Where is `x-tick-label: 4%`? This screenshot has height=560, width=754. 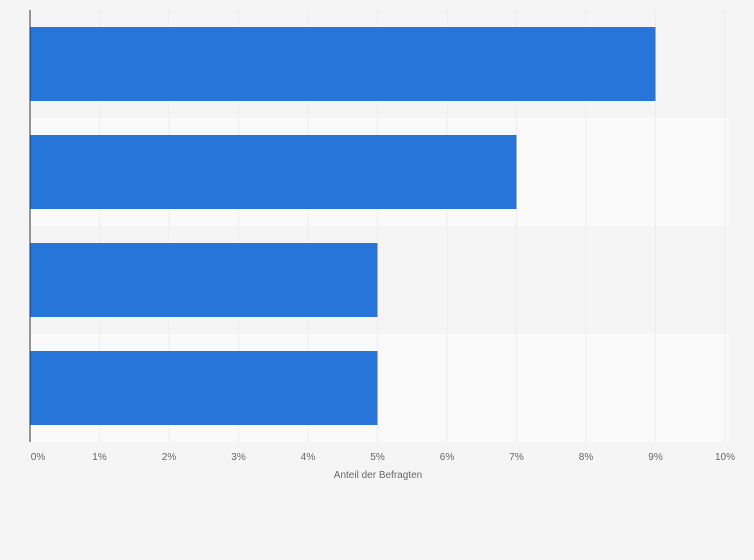 x-tick-label: 4% is located at coordinates (308, 457).